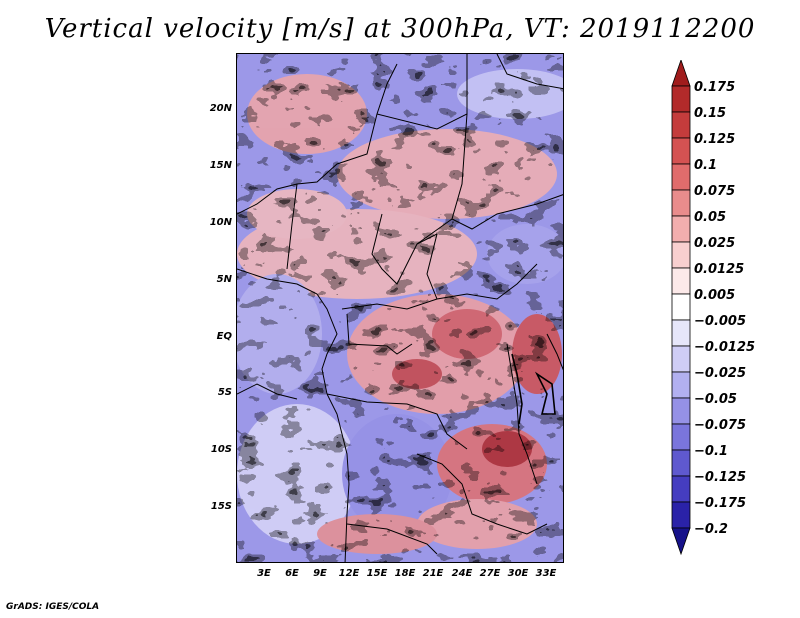 This screenshot has height=618, width=800. Describe the element at coordinates (220, 108) in the screenshot. I see `lat-tick: 20N` at that location.